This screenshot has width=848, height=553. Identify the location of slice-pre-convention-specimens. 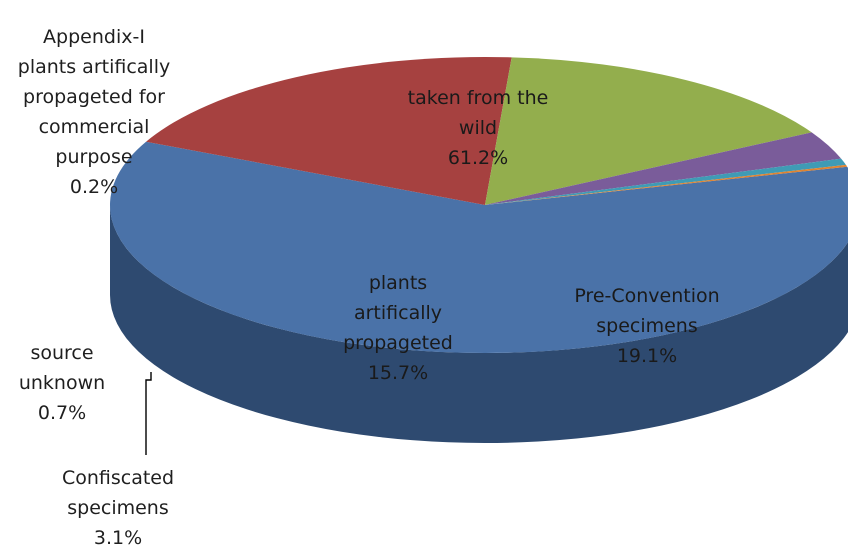
(329, 130).